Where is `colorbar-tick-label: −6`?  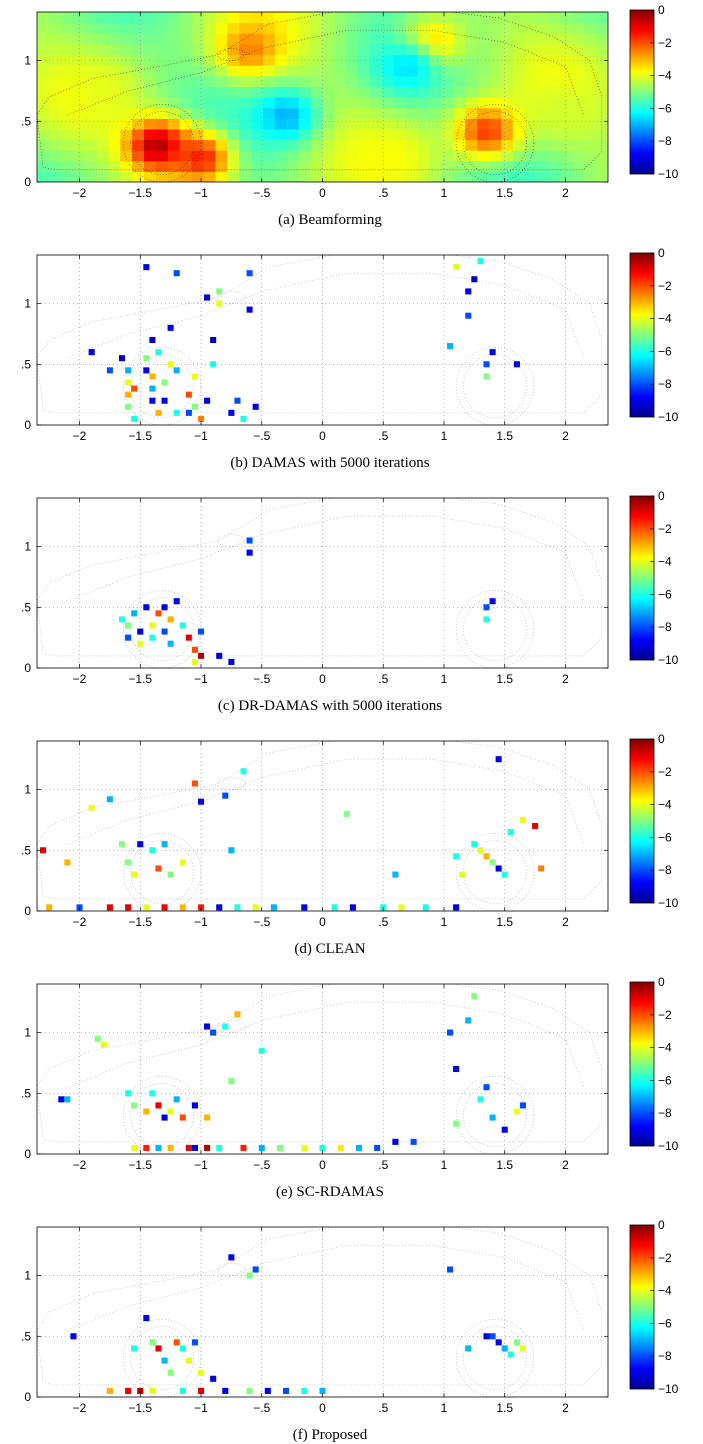
colorbar-tick-label: −6 is located at coordinates (665, 1080).